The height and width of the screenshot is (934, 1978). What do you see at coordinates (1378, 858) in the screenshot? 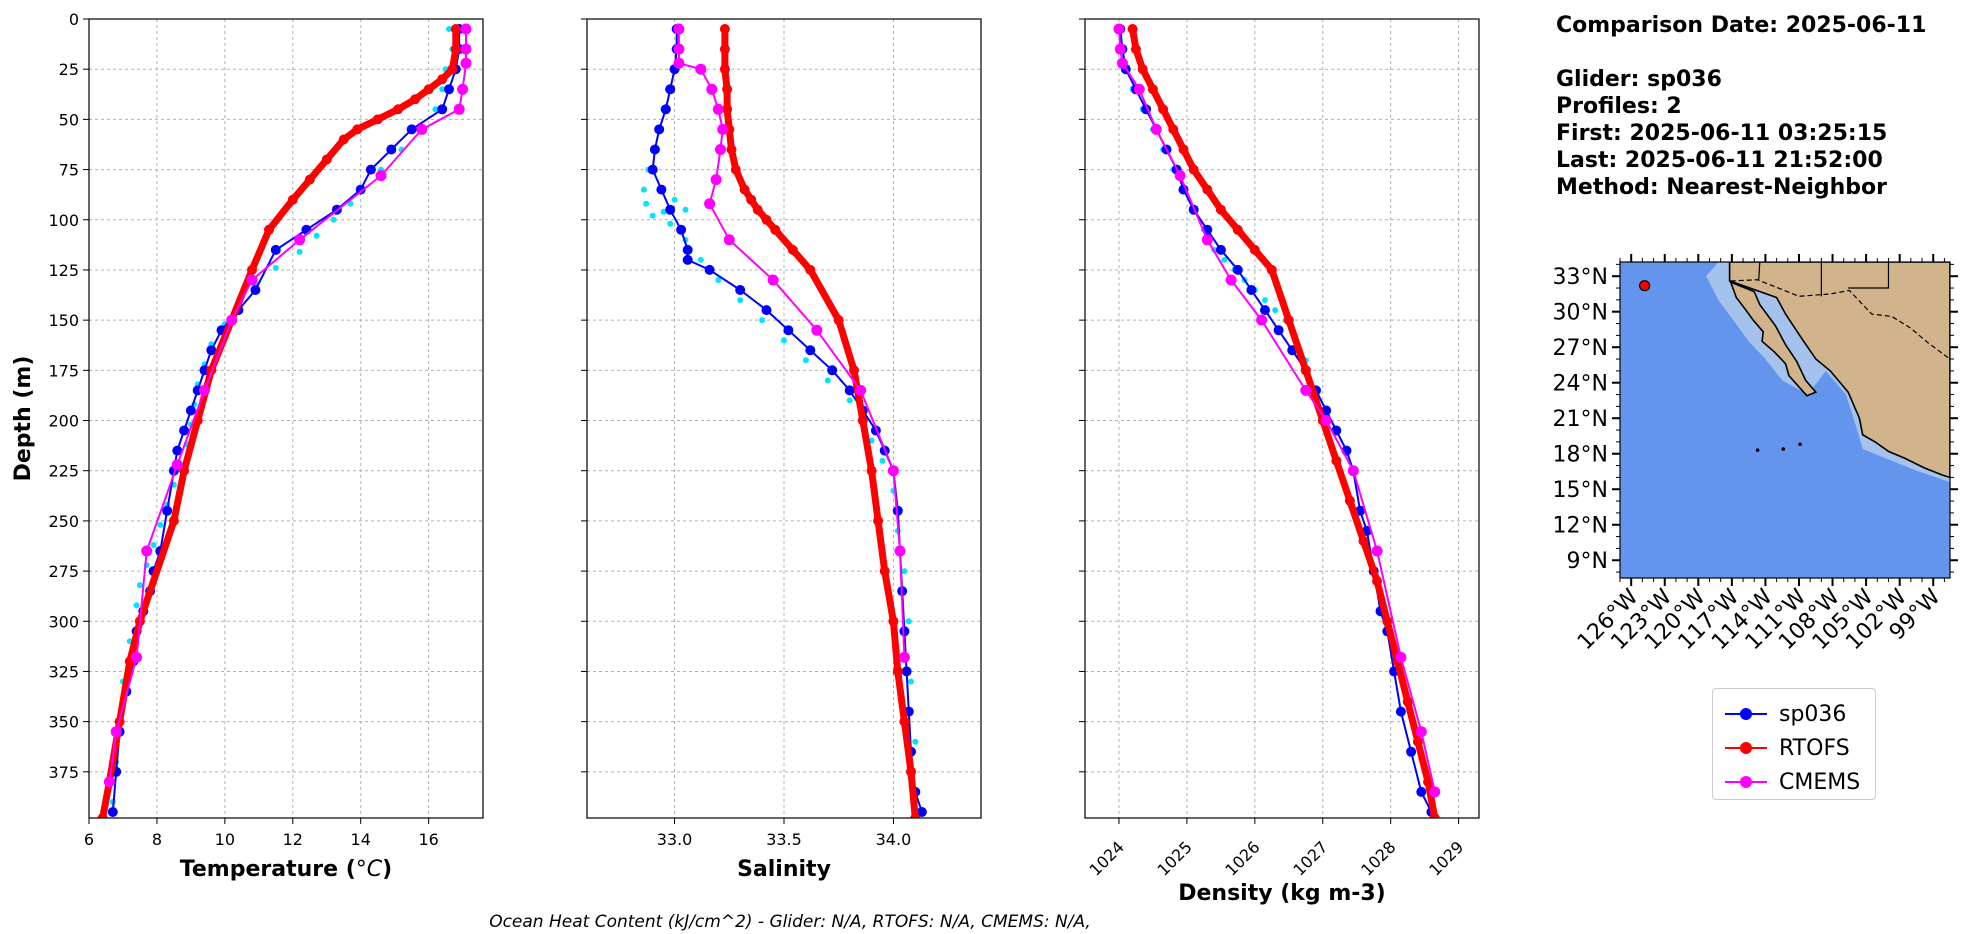
I see `x-tick-label: 1028` at bounding box center [1378, 858].